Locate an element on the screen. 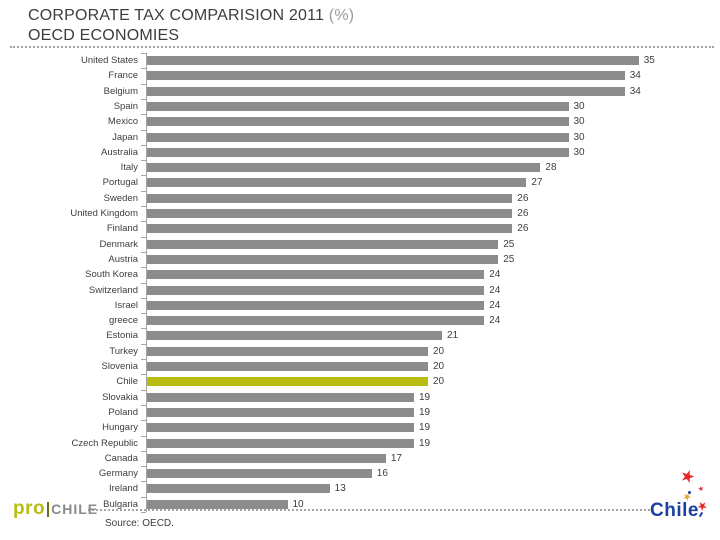 This screenshot has height=540, width=720. category-label: United States is located at coordinates (109, 60).